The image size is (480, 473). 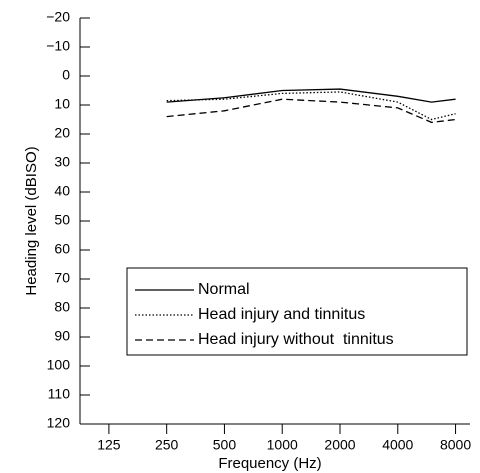 I want to click on y-tick-label: −10, so click(x=58, y=46).